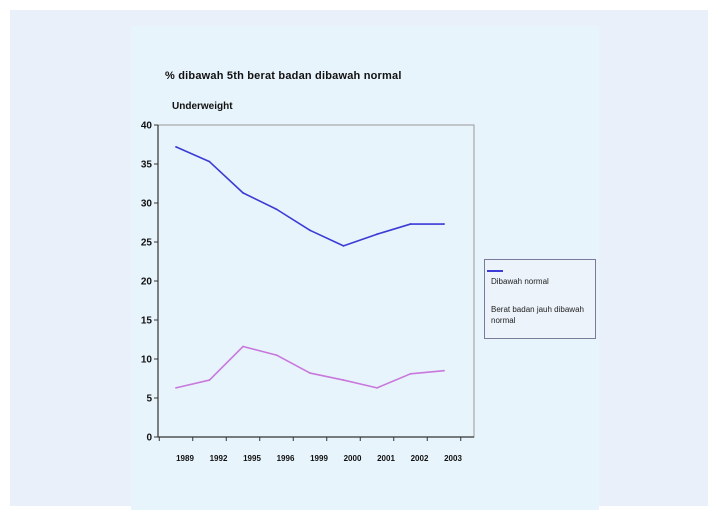  Describe the element at coordinates (147, 321) in the screenshot. I see `y-tick-label: 15` at that location.